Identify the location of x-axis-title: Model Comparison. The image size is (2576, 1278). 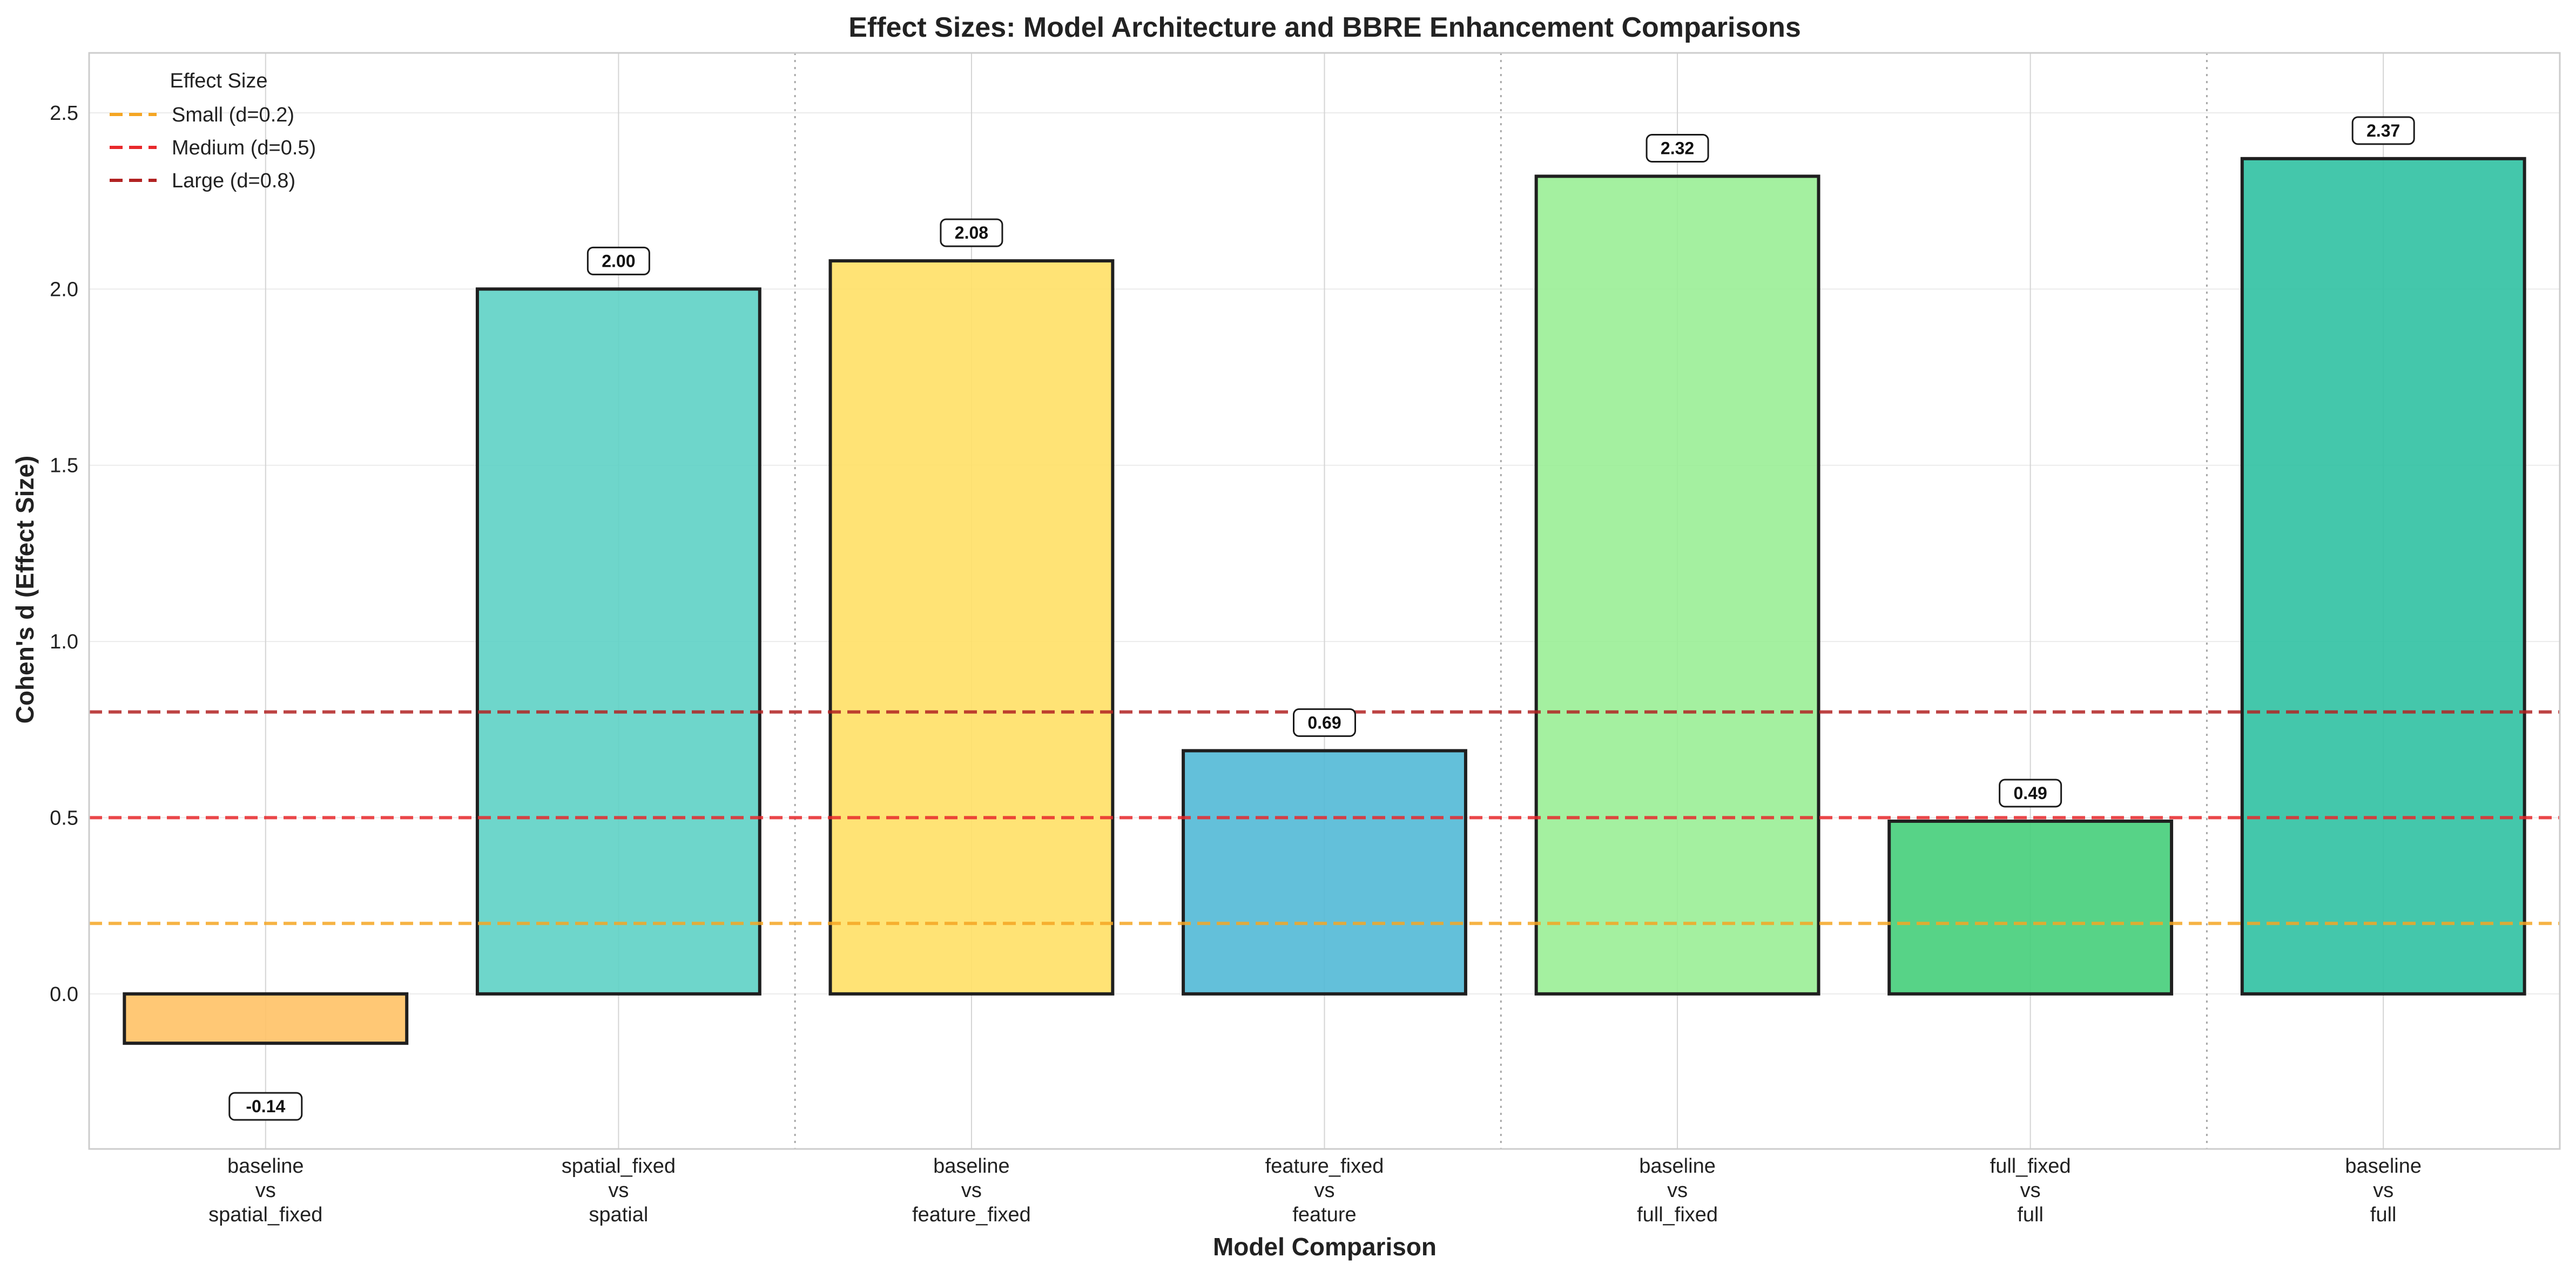
(1325, 1247).